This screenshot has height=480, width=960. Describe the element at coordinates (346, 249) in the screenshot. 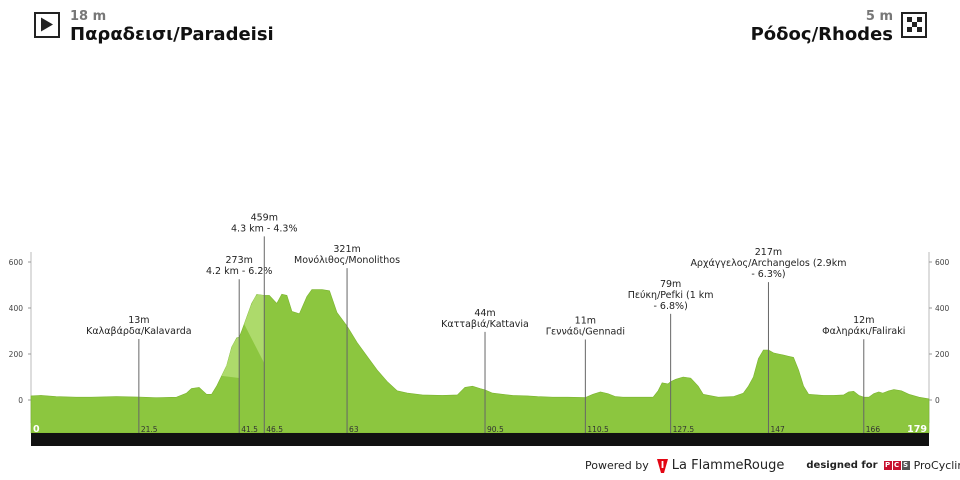

I see `climb-annotation-text: 321m` at that location.